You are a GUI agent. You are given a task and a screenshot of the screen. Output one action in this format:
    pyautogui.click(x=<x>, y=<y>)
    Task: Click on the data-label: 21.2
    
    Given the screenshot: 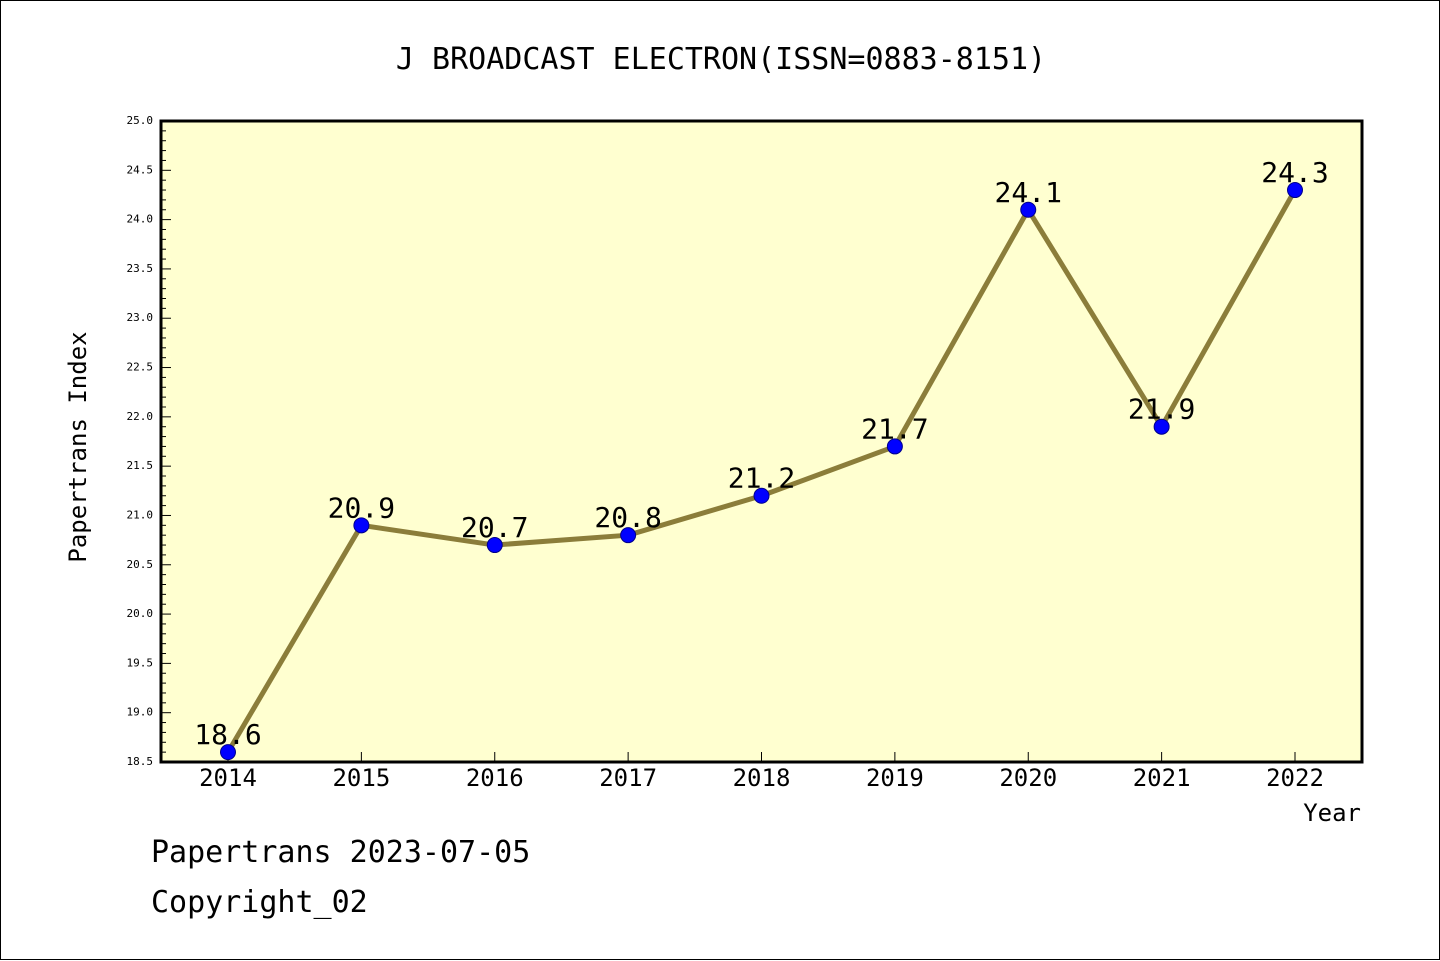 What is the action you would take?
    pyautogui.click(x=761, y=478)
    